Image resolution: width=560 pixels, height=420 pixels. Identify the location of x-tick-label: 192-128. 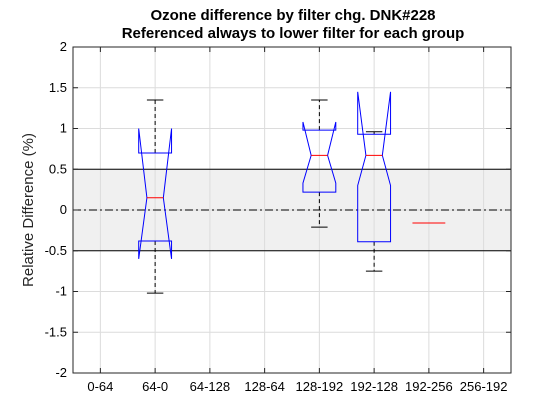
(374, 386).